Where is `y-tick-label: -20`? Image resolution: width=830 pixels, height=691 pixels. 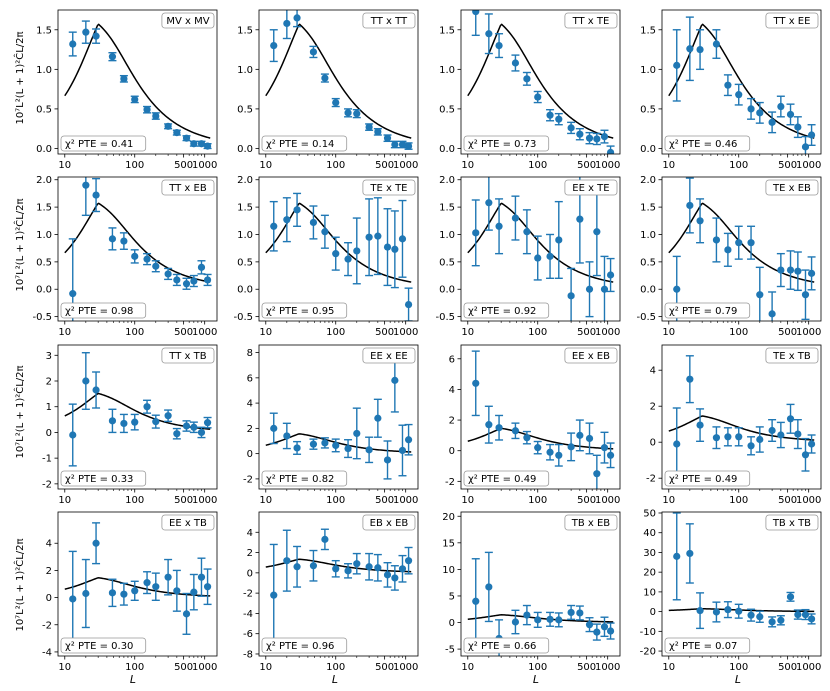 y-tick-label: -20 is located at coordinates (648, 652).